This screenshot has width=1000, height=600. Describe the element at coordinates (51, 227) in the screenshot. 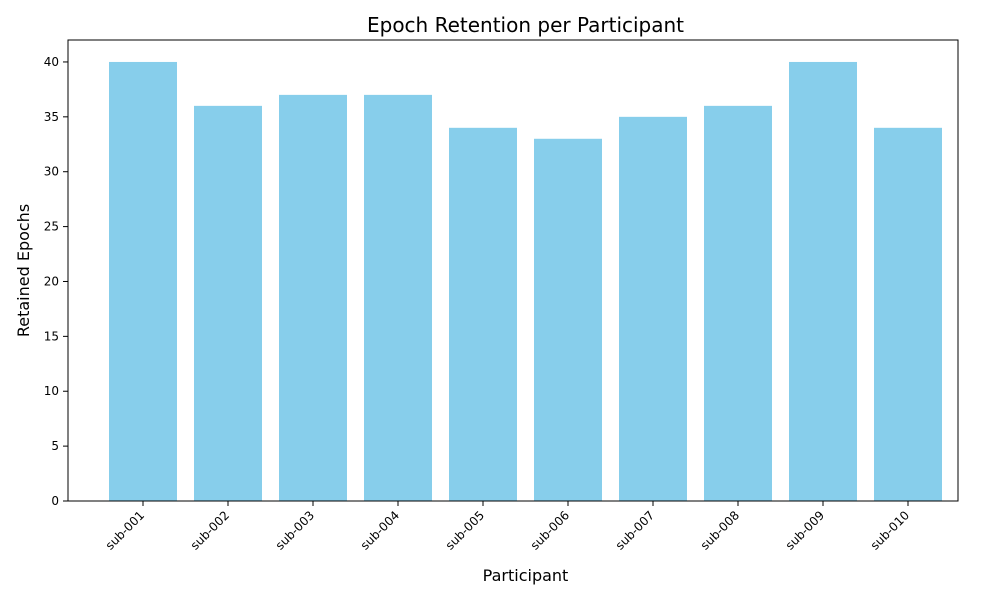

I see `y-tick-label: 25` at that location.